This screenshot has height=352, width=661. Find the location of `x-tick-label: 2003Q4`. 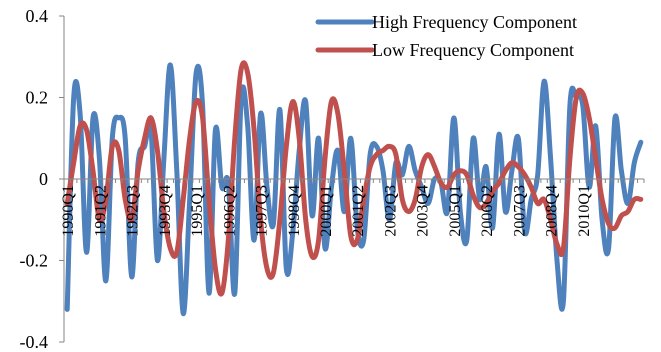

x-tick-label: 2003Q4 is located at coordinates (423, 211).